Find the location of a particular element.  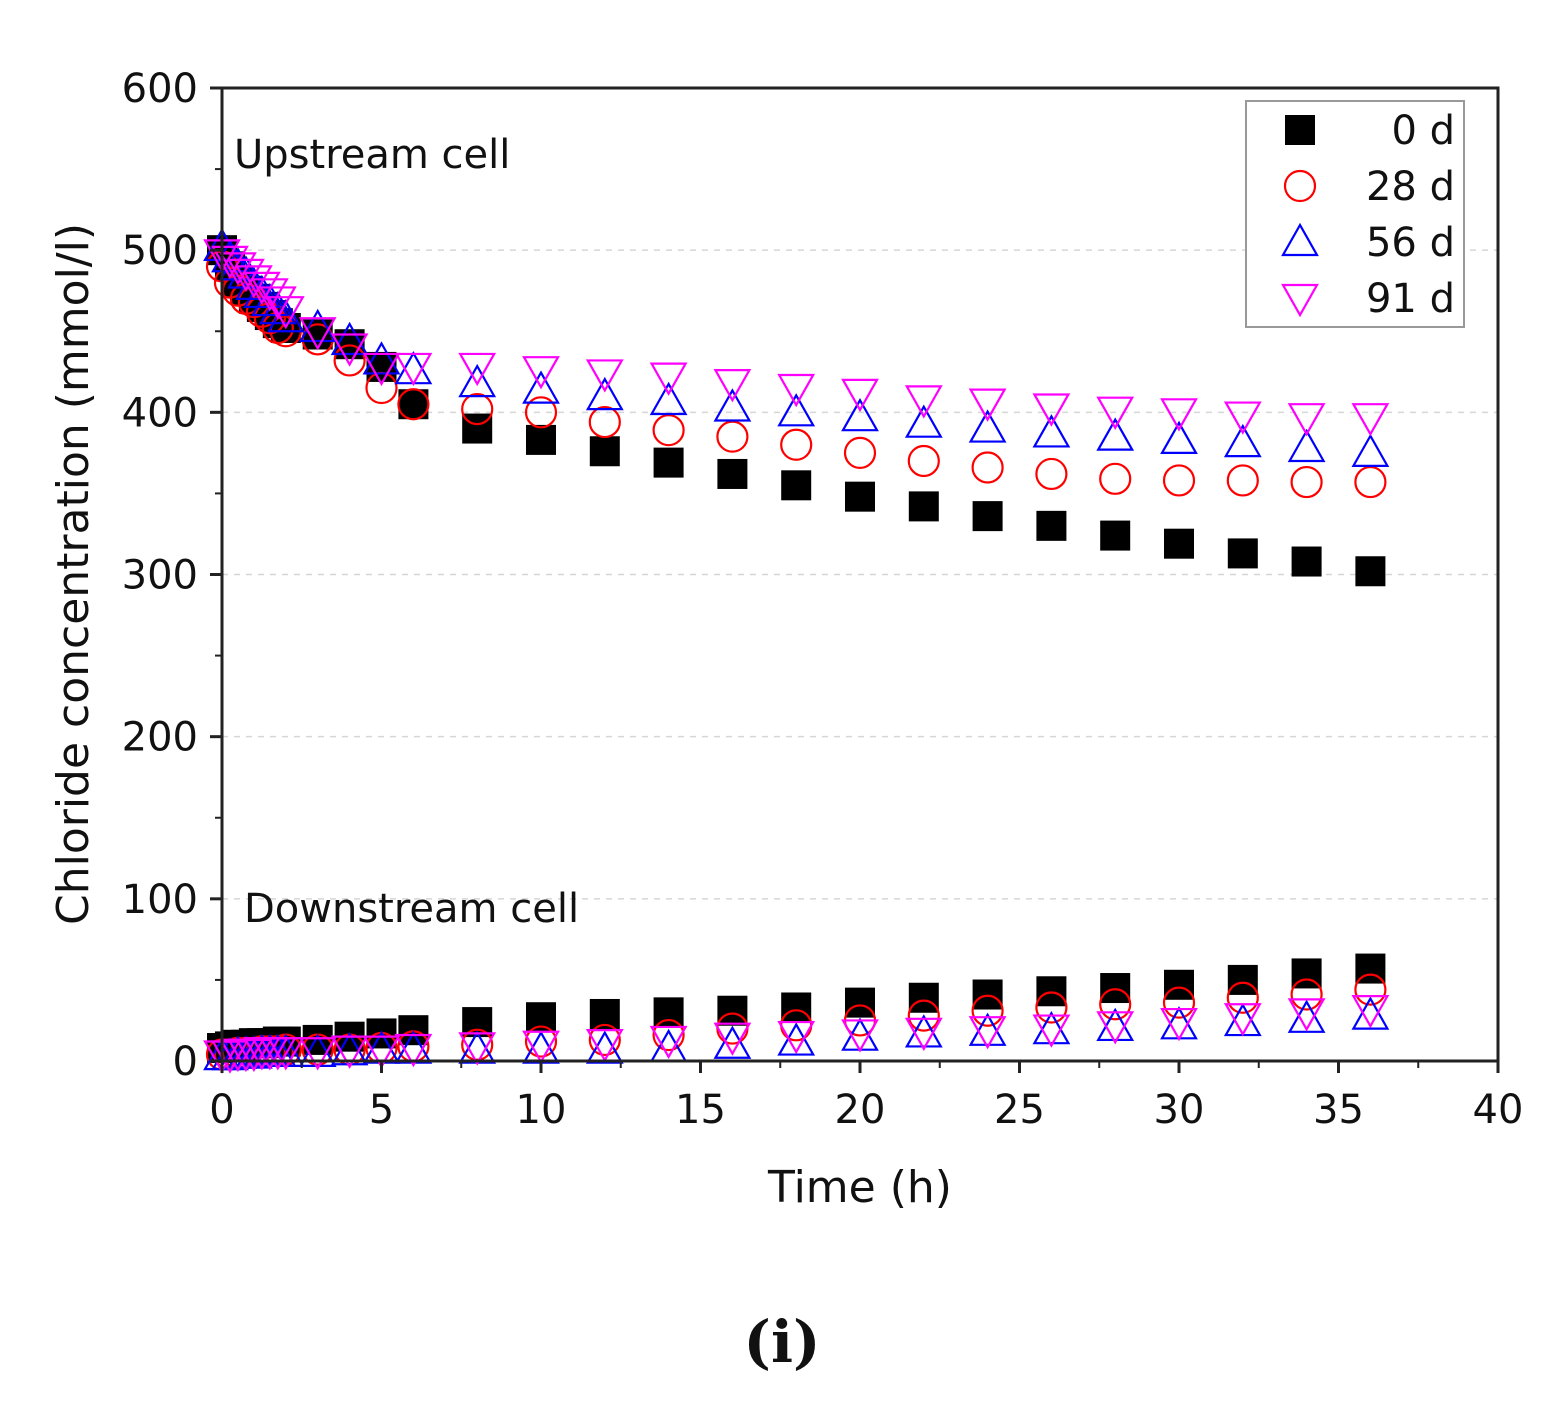

x-tick-label-1: 5 is located at coordinates (381, 1110).